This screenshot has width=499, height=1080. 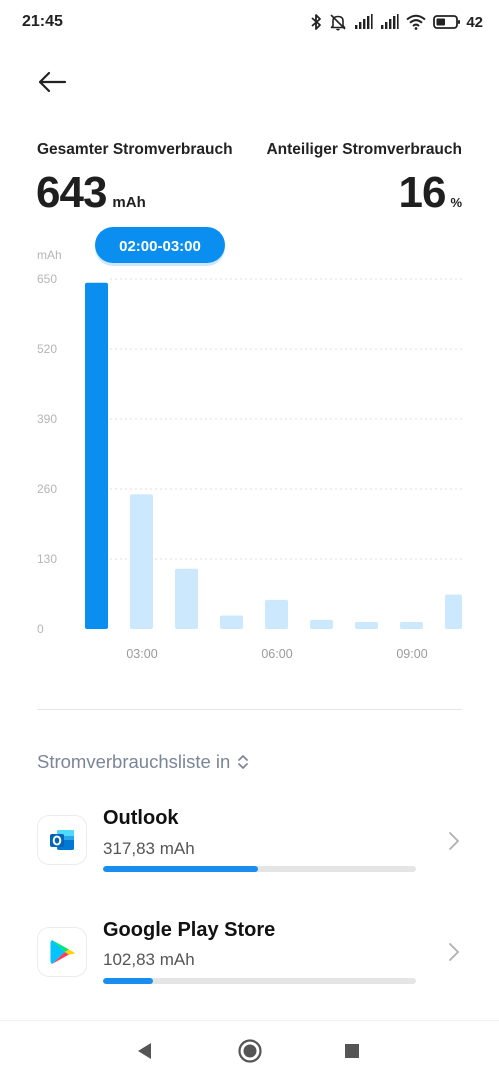 What do you see at coordinates (416, 22) in the screenshot?
I see `wifi-icon` at bounding box center [416, 22].